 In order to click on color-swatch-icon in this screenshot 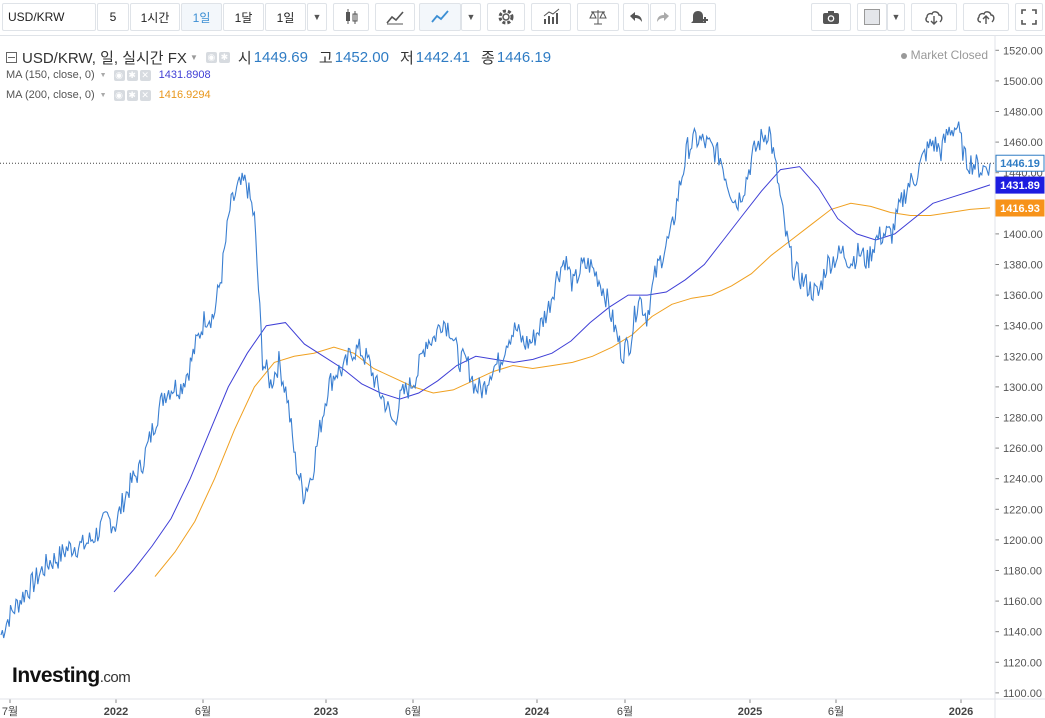, I will do `click(872, 17)`.